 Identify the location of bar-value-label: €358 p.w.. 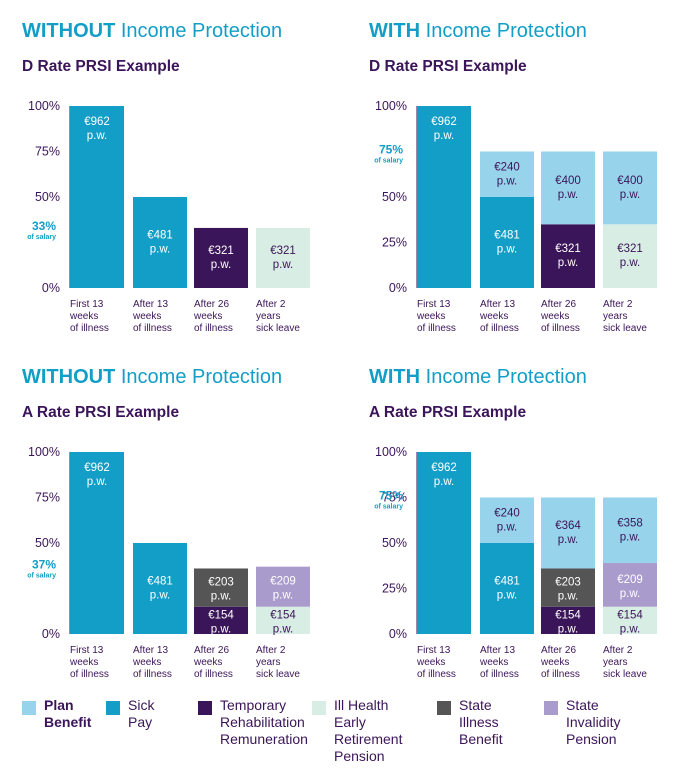
(630, 530).